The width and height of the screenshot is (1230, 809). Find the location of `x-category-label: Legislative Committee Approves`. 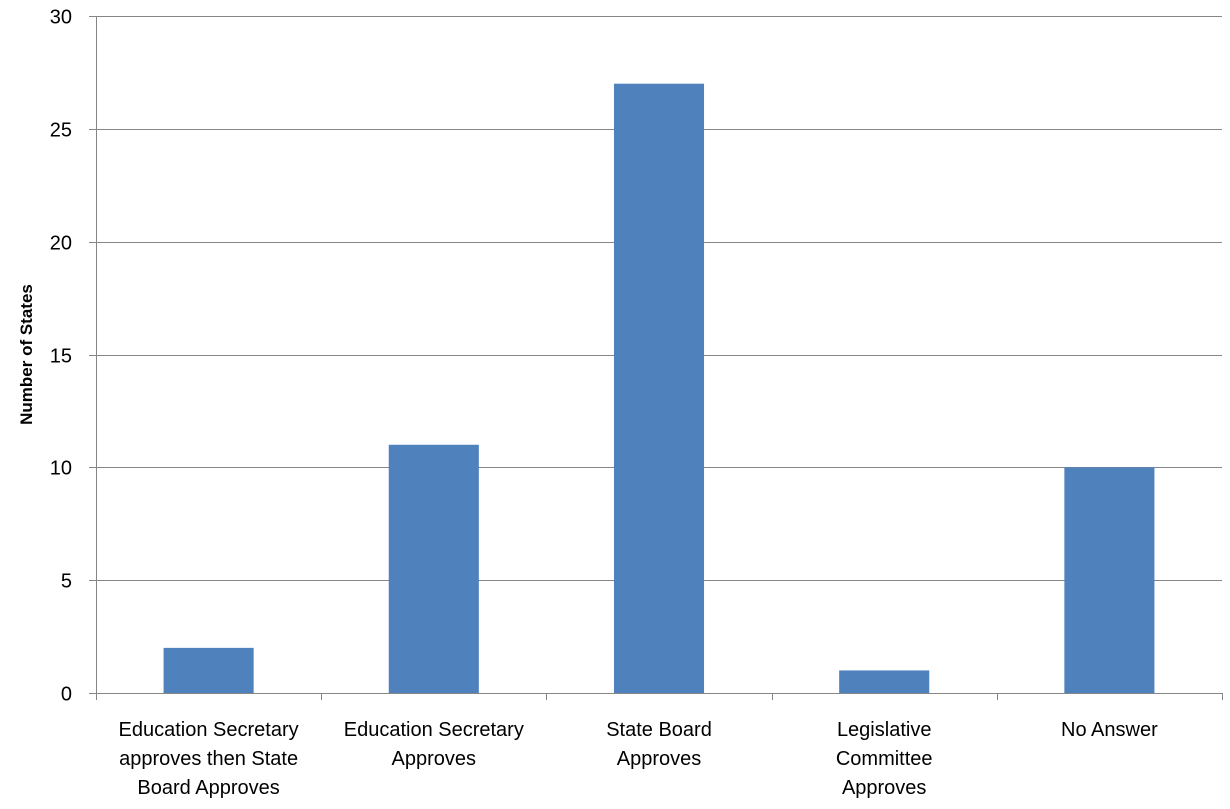

x-category-label: Legislative Committee Approves is located at coordinates (884, 759).